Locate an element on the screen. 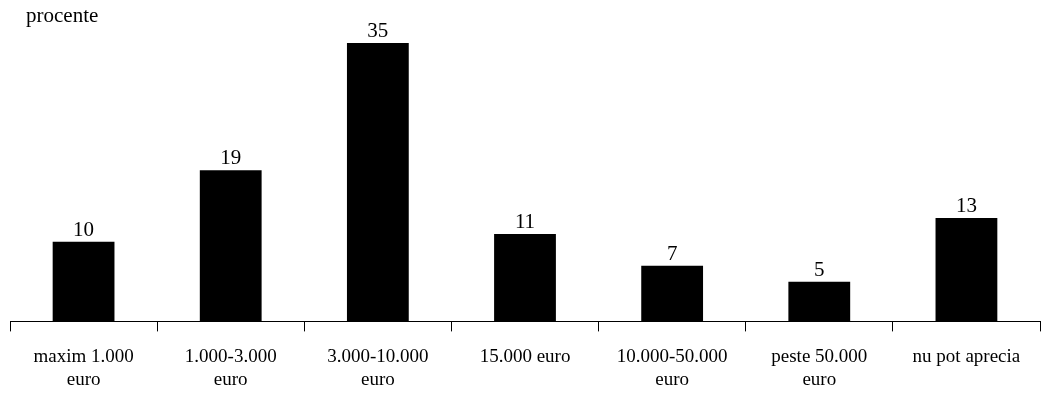 The width and height of the screenshot is (1046, 409). x-tick-label: maxim 1.000 euro is located at coordinates (83, 366).